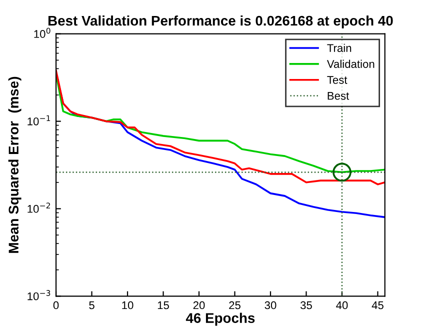  I want to click on x-tick-label: 15, so click(163, 305).